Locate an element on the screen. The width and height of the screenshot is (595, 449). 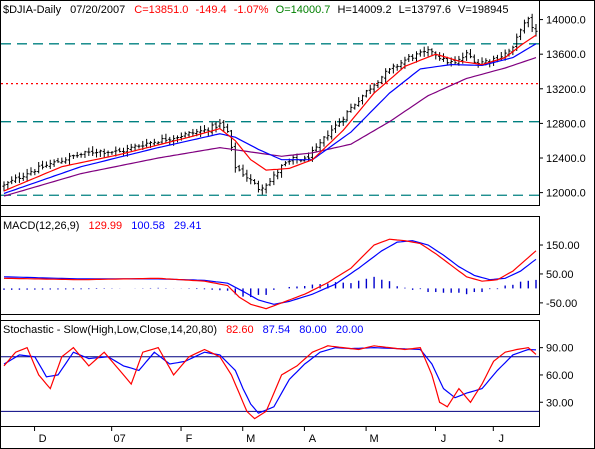
month-tick-label: F is located at coordinates (189, 439).